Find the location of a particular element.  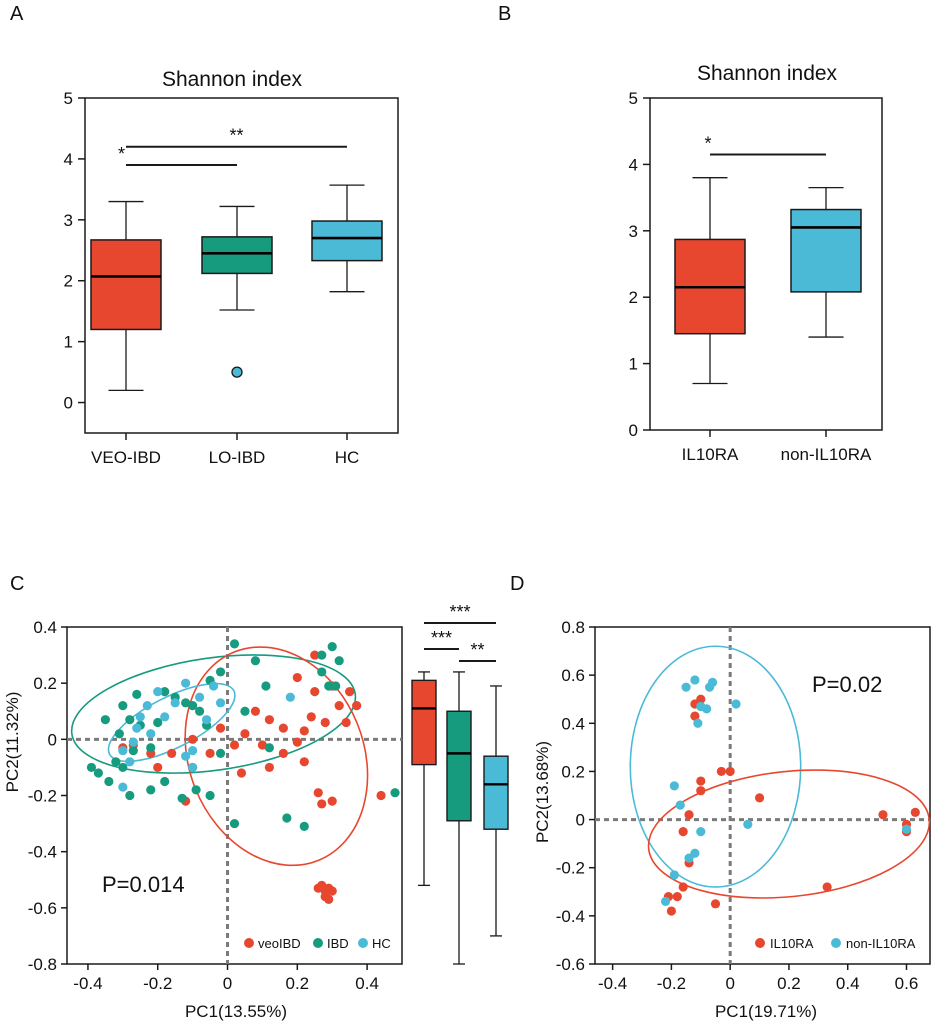

y-tick-label: -0.8 is located at coordinates (42, 964).